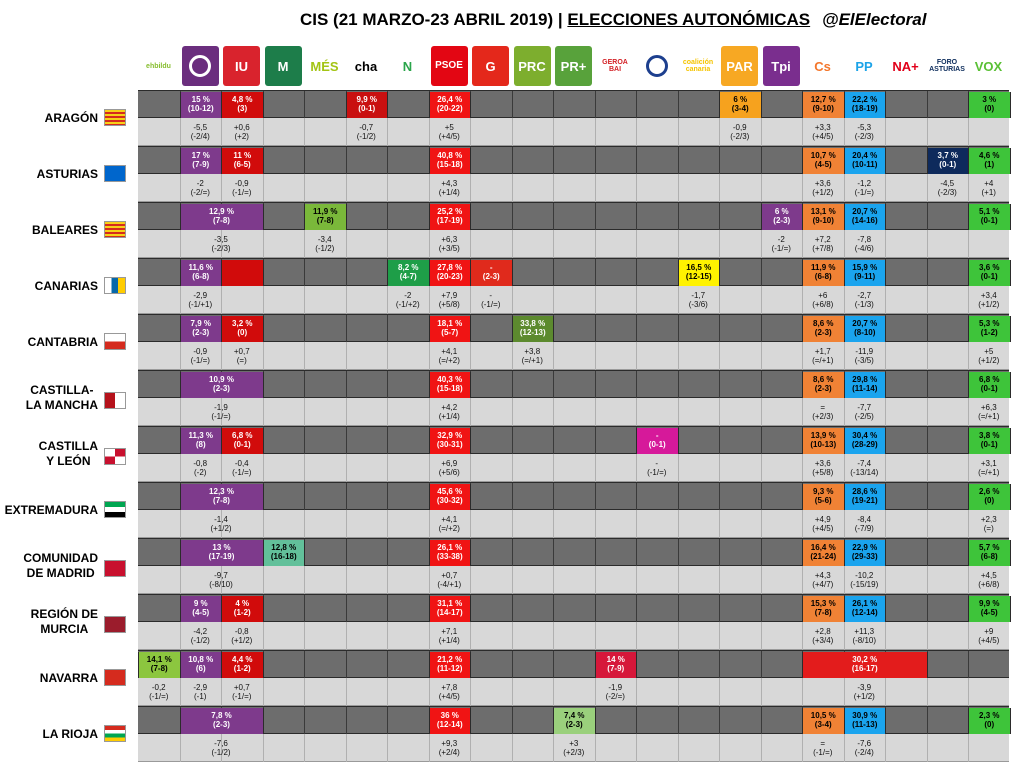 The width and height of the screenshot is (1024, 776). I want to click on seat-change: (=/+1), so click(532, 360).